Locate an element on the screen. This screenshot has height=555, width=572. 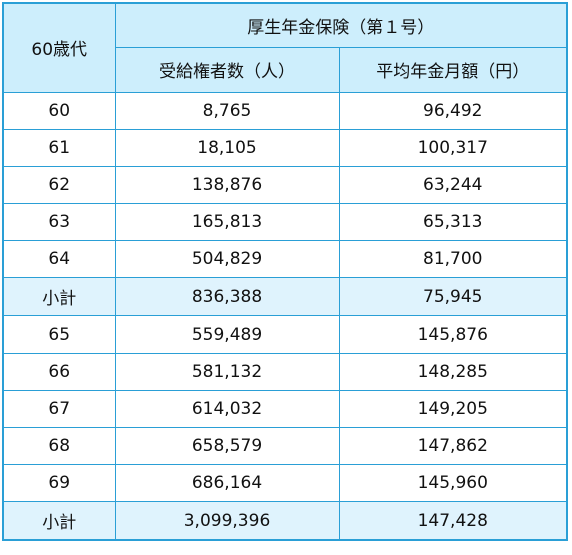
recipients-cell: 8,765 is located at coordinates (227, 110).